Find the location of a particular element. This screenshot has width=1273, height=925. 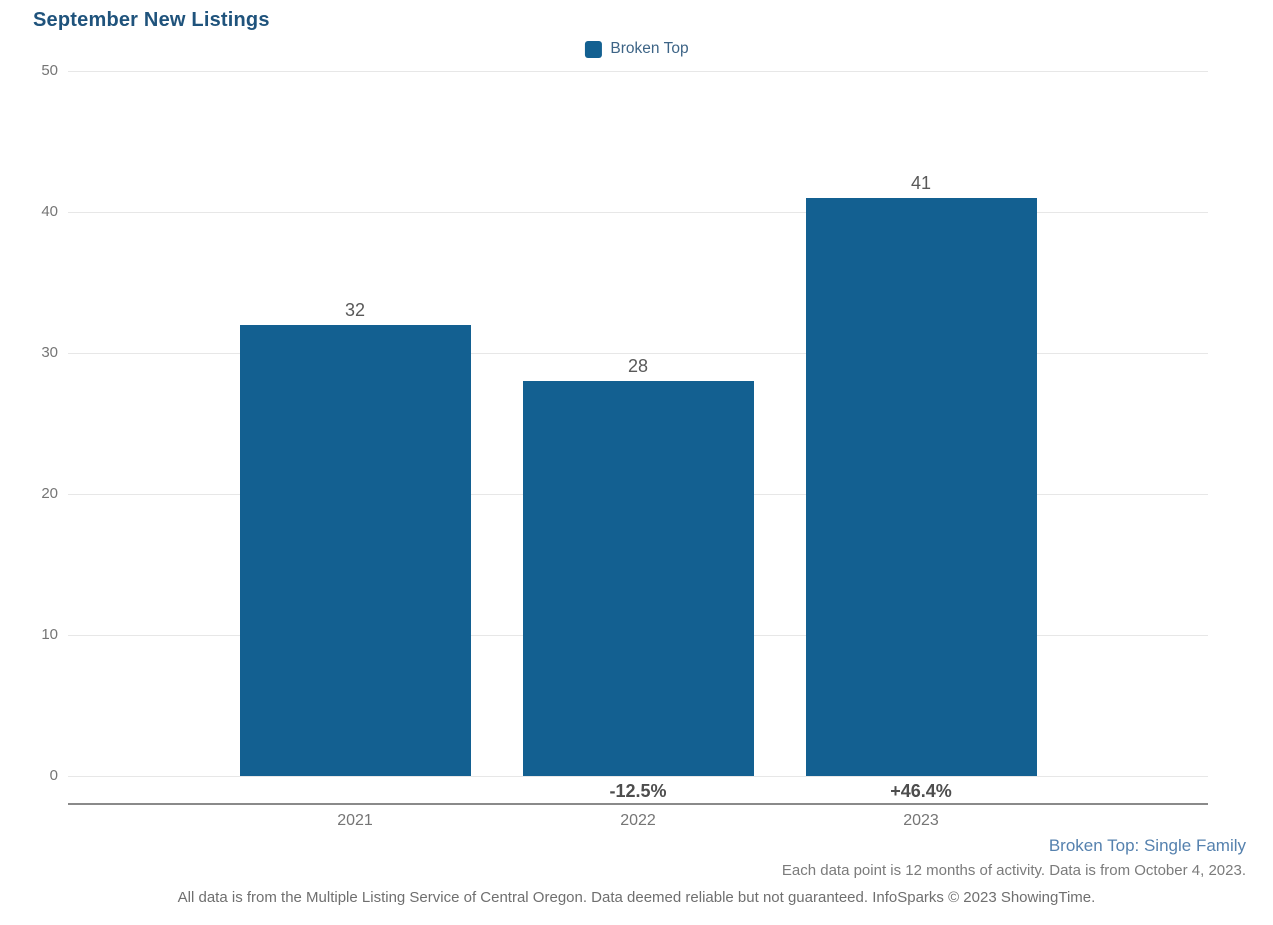

bar-value-label: 41 is located at coordinates (921, 182).